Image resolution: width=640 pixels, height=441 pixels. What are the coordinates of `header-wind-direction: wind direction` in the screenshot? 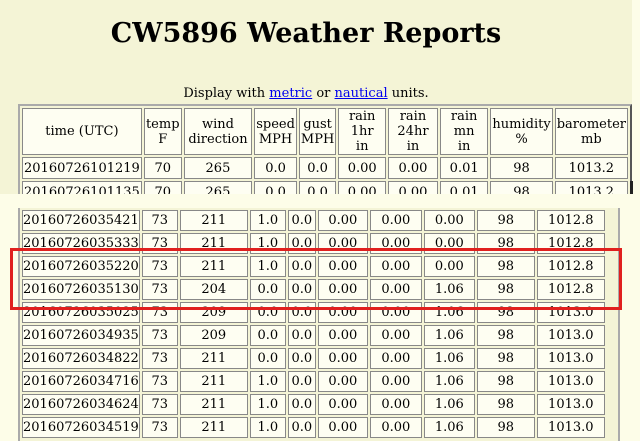 It's located at (218, 131).